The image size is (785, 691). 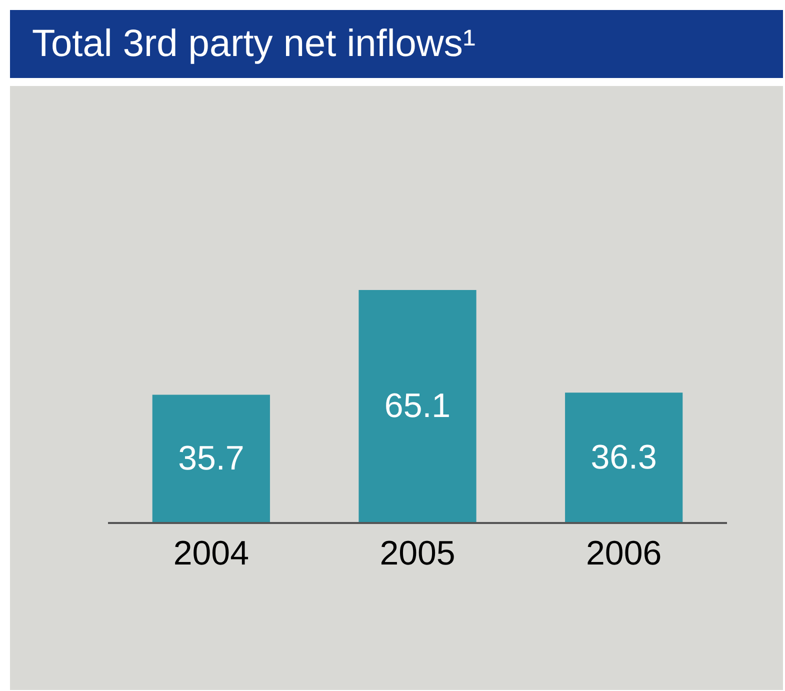 What do you see at coordinates (624, 553) in the screenshot?
I see `x-tick-label: 2006` at bounding box center [624, 553].